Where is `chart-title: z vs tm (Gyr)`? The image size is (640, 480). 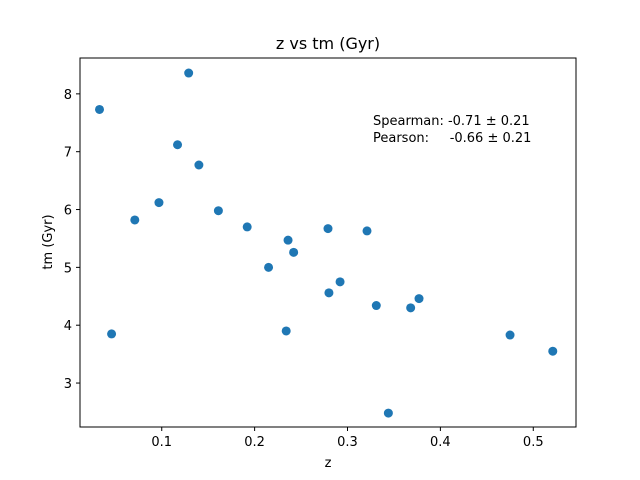 chart-title: z vs tm (Gyr) is located at coordinates (328, 43).